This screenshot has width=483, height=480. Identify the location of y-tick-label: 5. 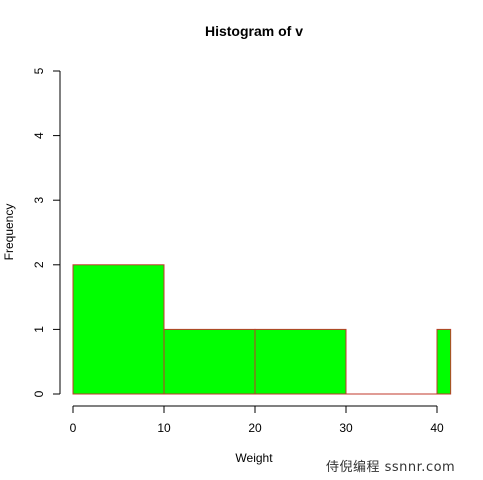
(39, 70).